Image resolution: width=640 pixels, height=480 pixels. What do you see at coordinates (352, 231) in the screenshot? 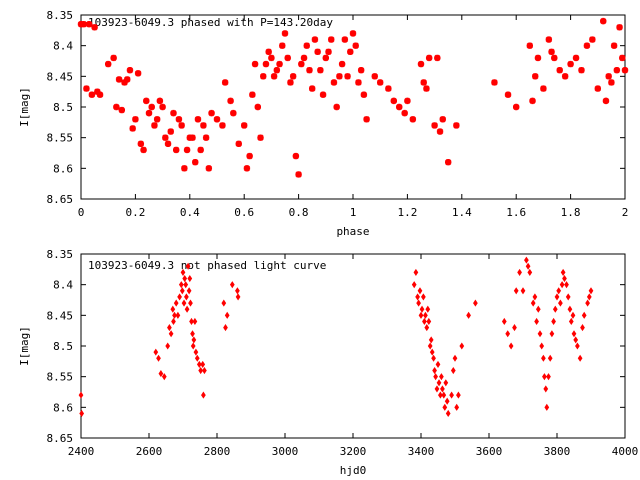
I see `x-axis-label: phase` at bounding box center [352, 231].